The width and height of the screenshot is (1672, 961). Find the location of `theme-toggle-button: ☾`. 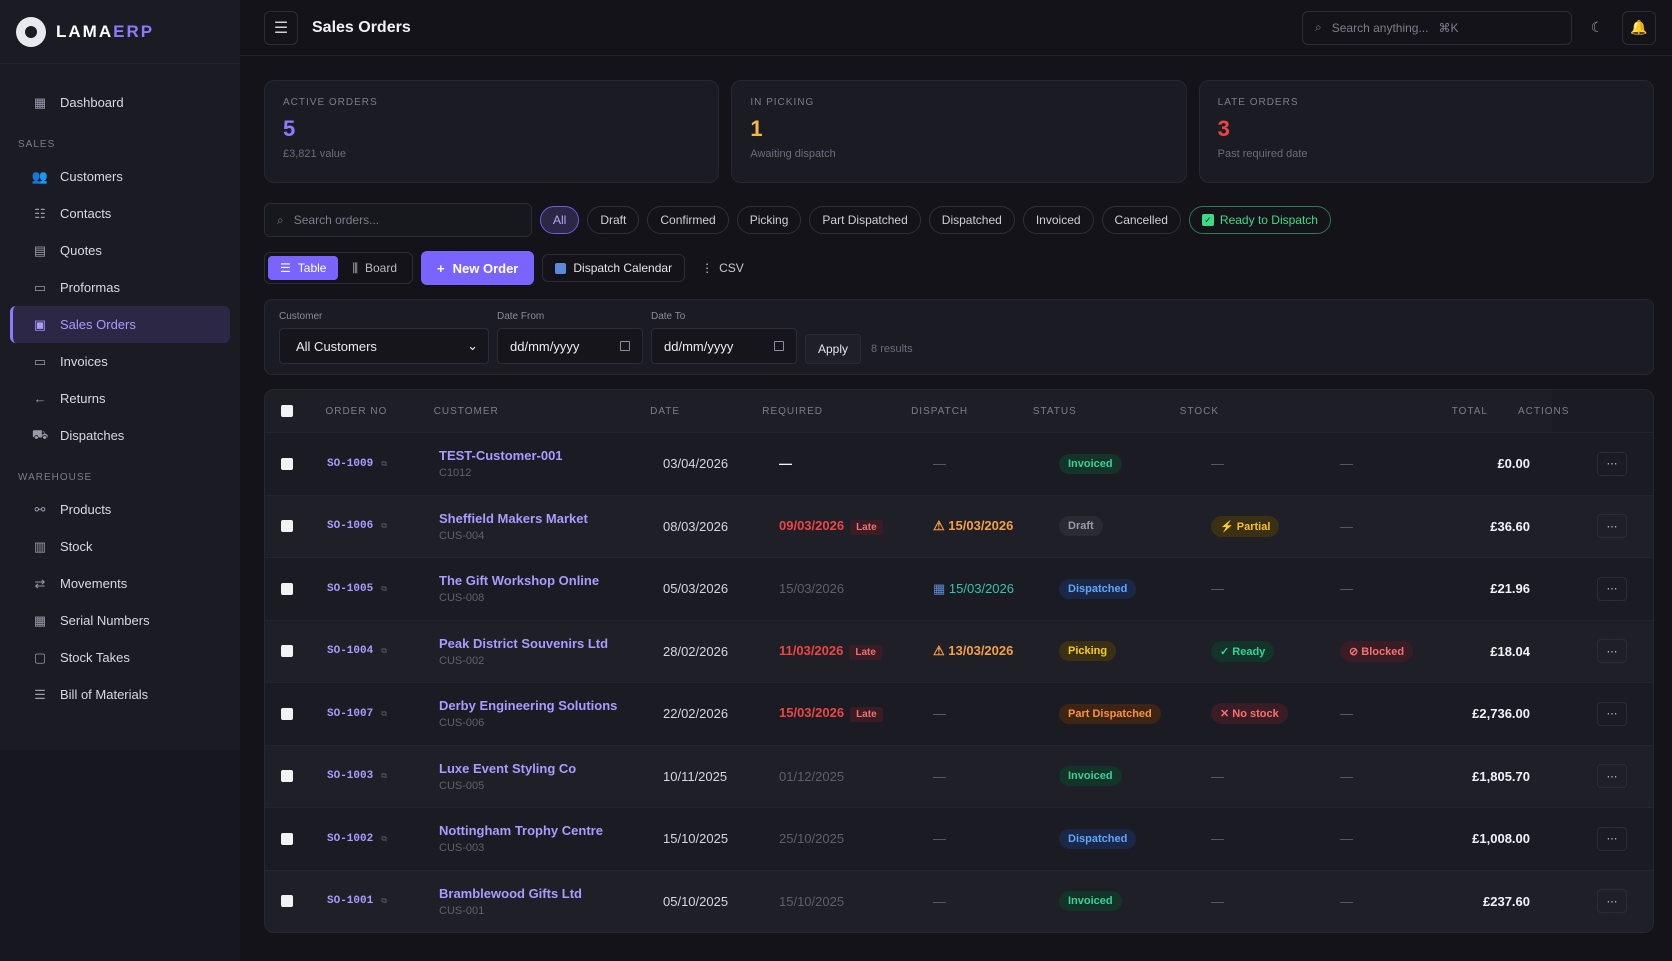

theme-toggle-button: ☾ is located at coordinates (1597, 28).